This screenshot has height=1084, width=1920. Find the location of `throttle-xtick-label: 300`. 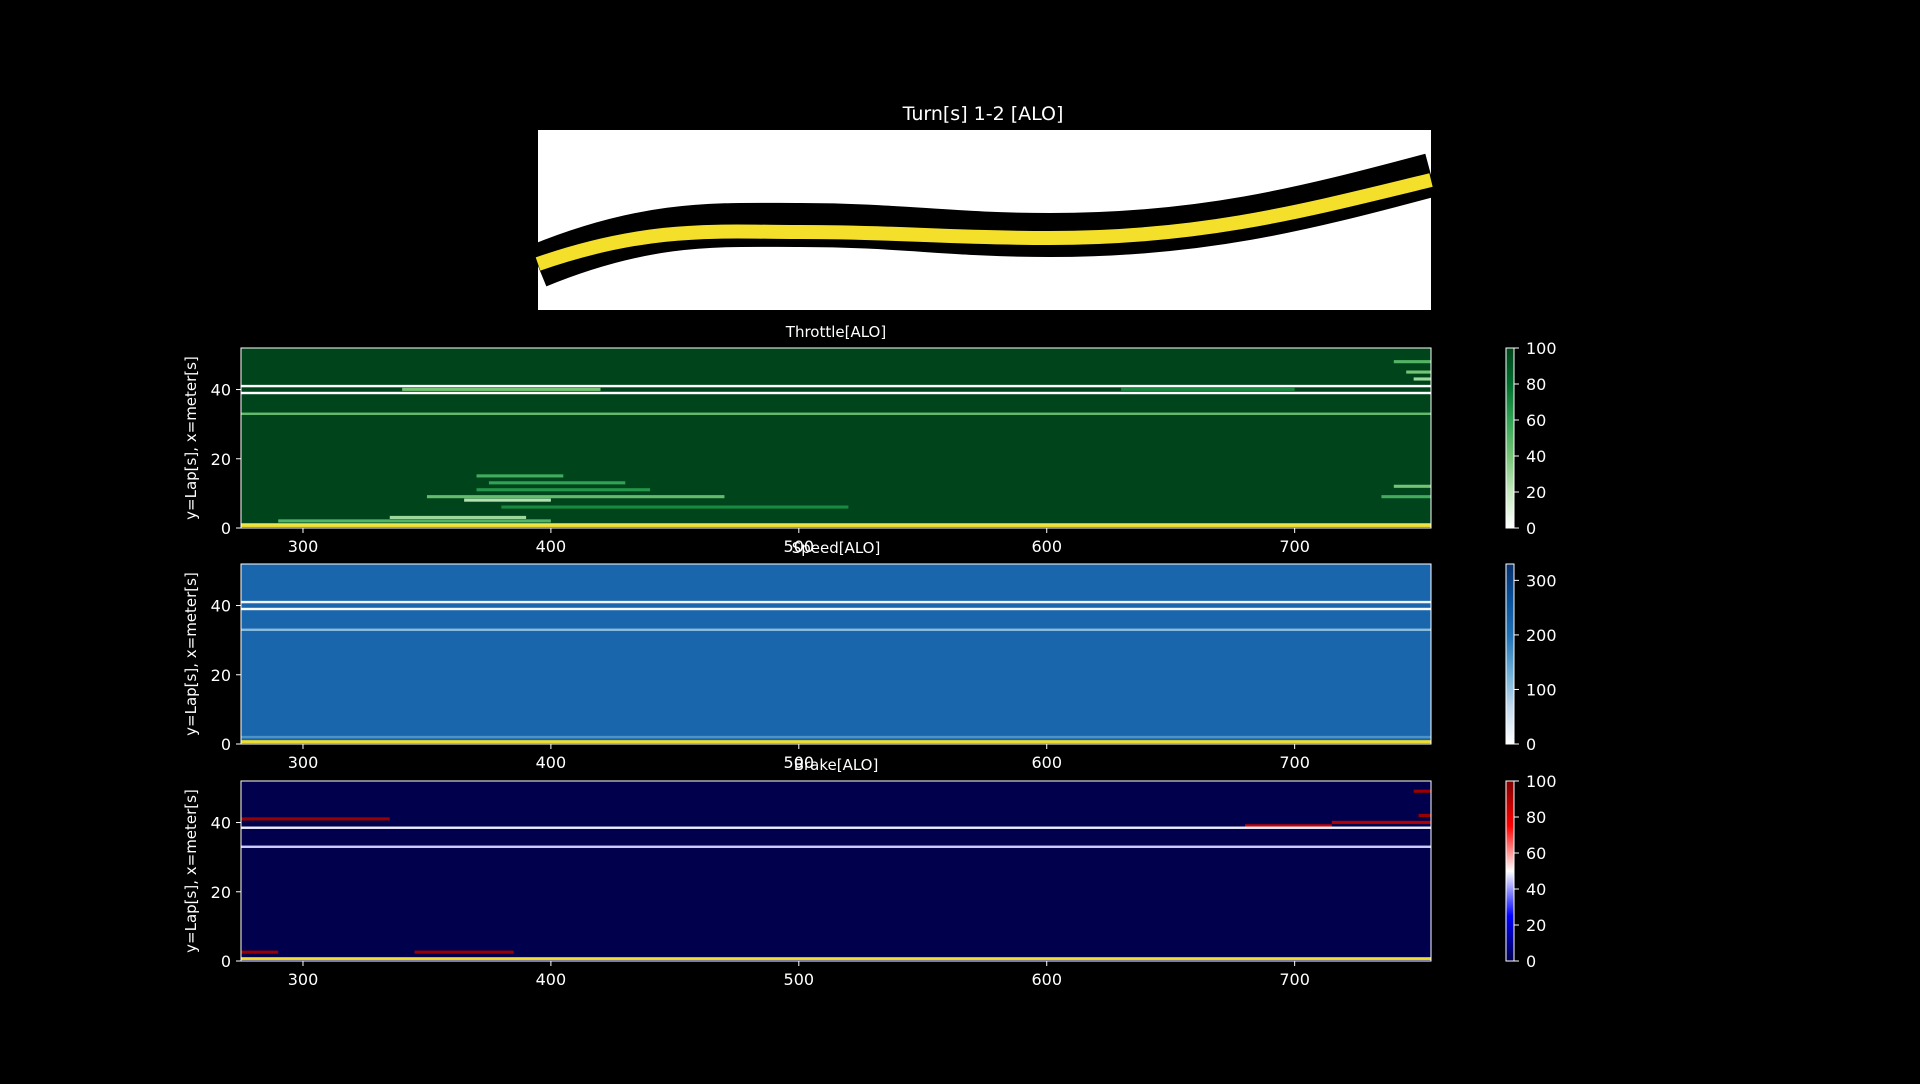

throttle-xtick-label: 300 is located at coordinates (303, 546).